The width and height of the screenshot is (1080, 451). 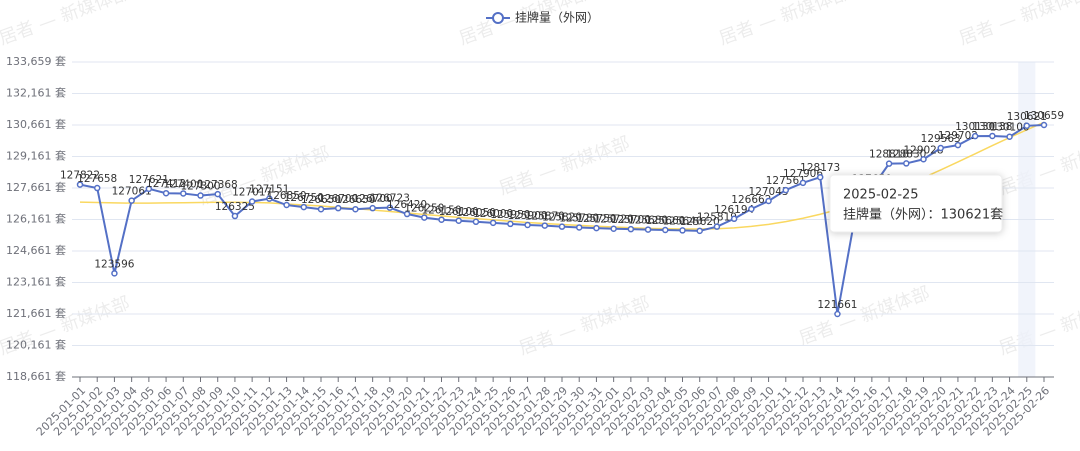 I want to click on y-tick-label: 120,161 套, so click(x=36, y=344).